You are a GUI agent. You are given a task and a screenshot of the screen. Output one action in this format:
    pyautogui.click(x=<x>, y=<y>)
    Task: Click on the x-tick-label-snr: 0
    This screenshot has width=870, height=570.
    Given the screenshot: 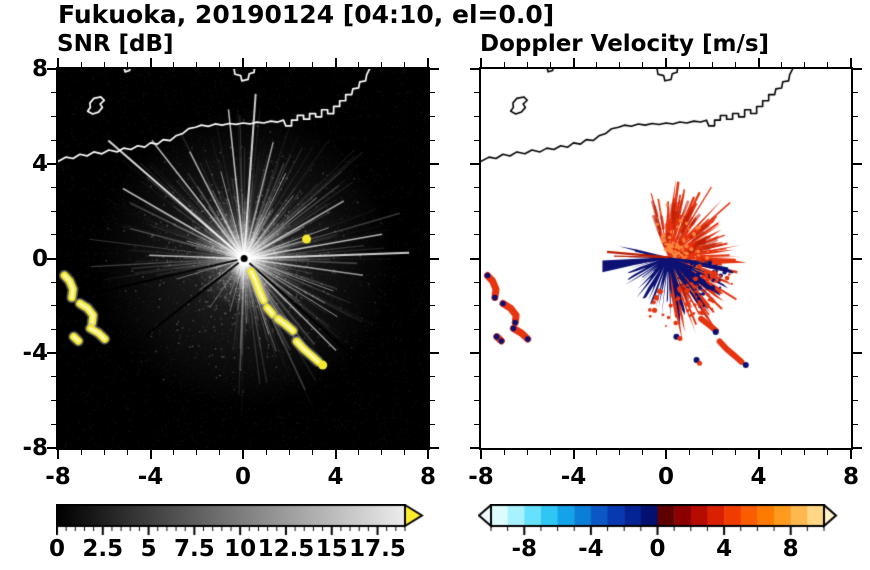 What is the action you would take?
    pyautogui.click(x=243, y=477)
    